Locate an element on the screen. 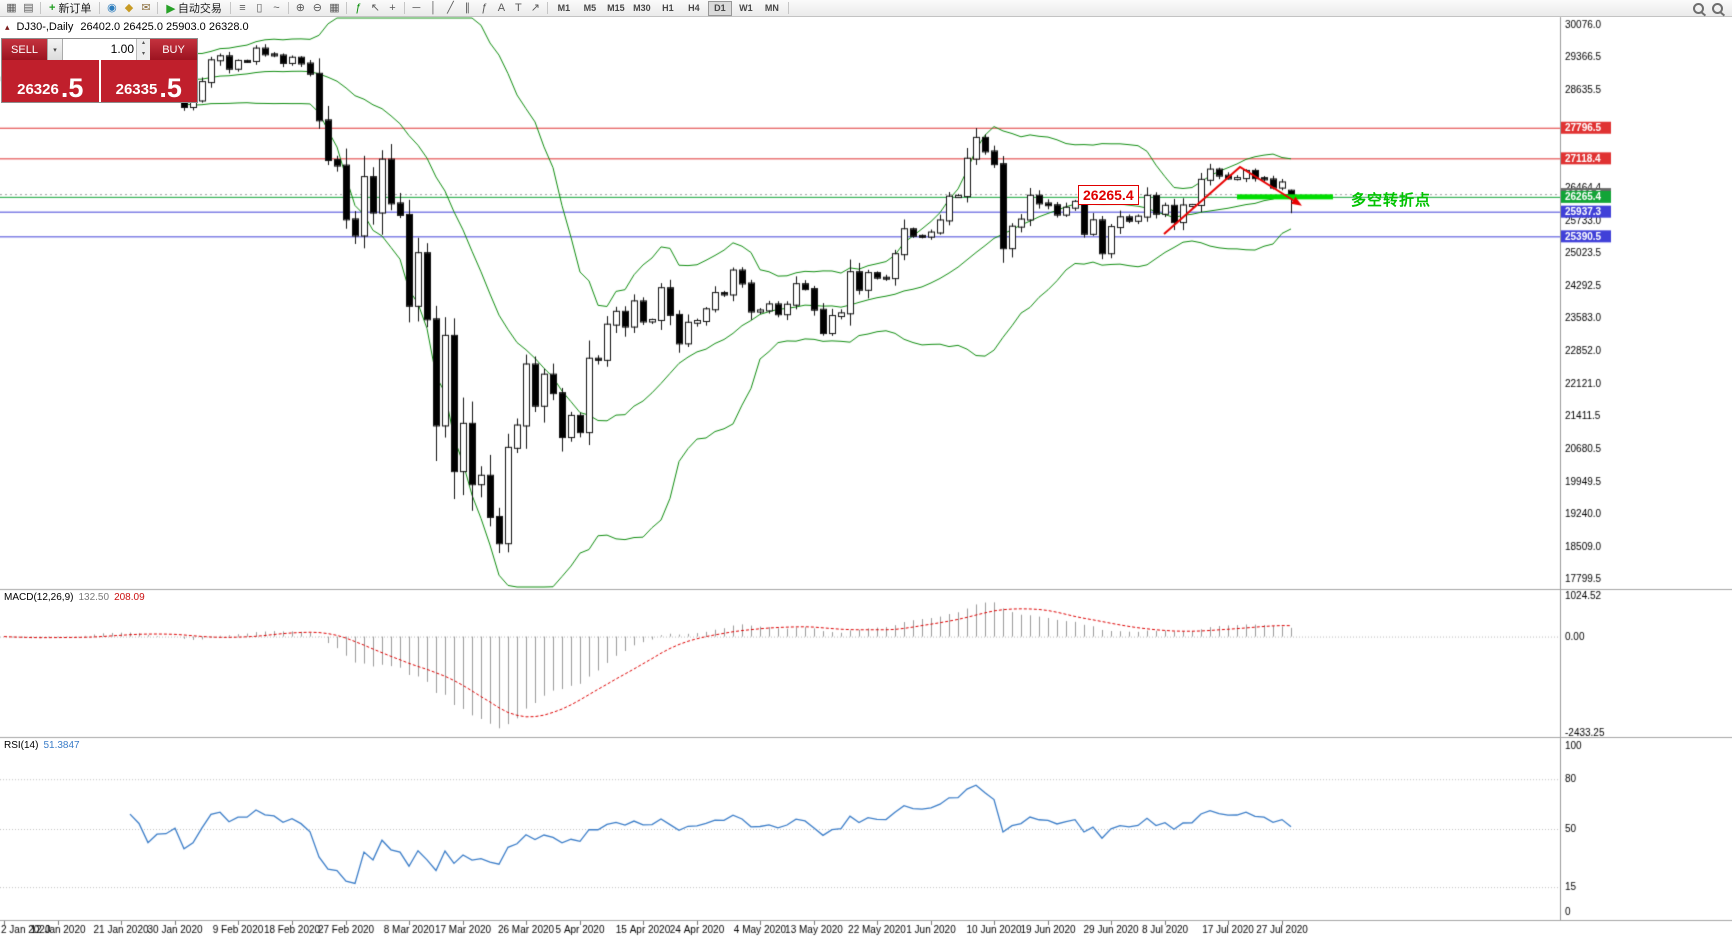  lot-size-value: 1.00 is located at coordinates (122, 49).